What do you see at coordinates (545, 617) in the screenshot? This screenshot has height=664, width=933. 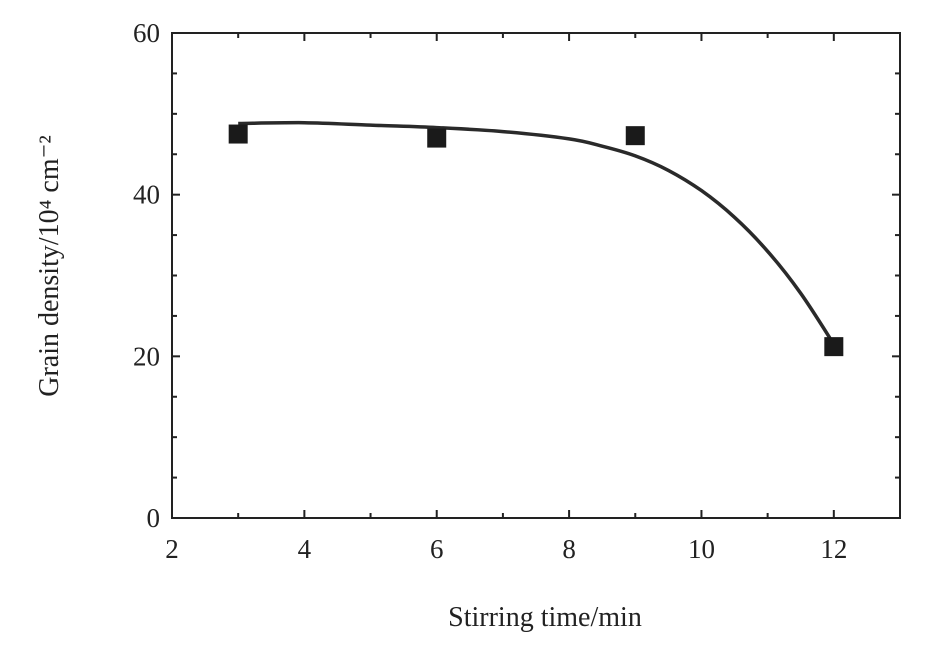 I see `x-axis-title: Stirring time/min` at bounding box center [545, 617].